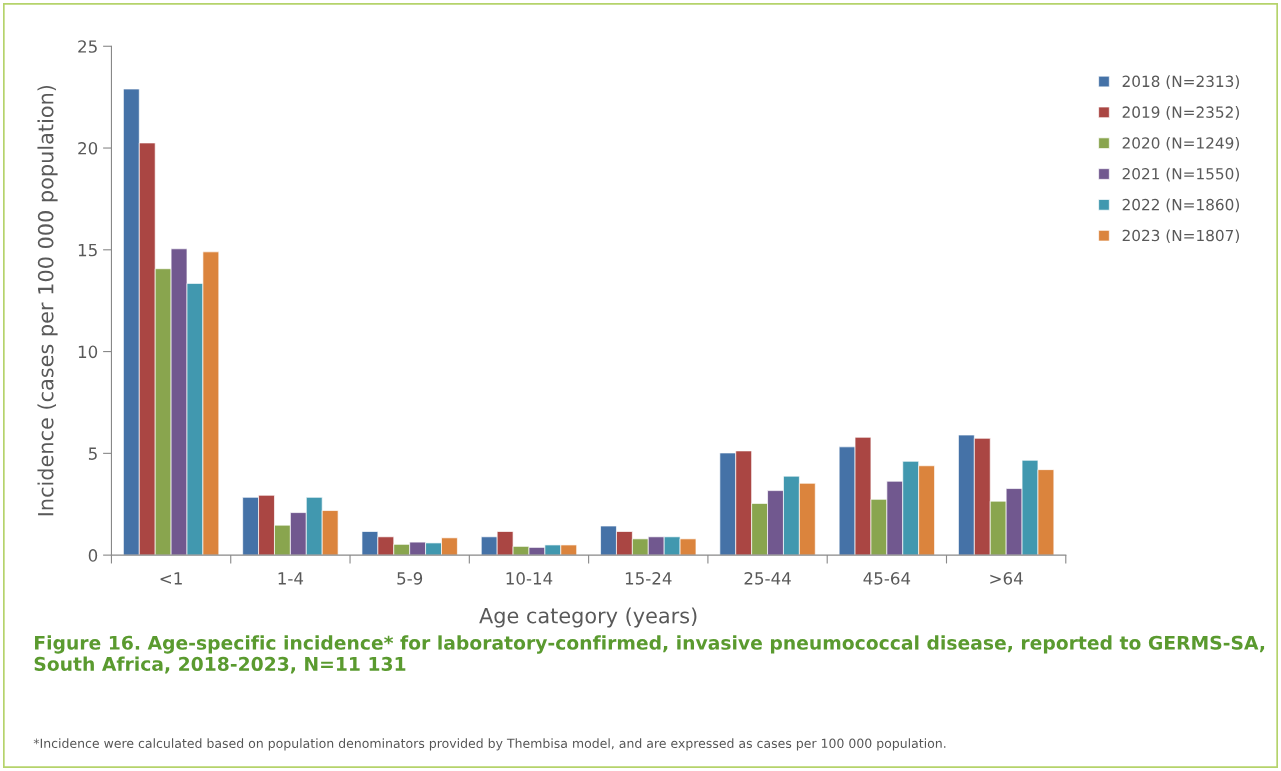 Image resolution: width=1281 pixels, height=771 pixels. What do you see at coordinates (410, 578) in the screenshot?
I see `x-tick-label: 5-9` at bounding box center [410, 578].